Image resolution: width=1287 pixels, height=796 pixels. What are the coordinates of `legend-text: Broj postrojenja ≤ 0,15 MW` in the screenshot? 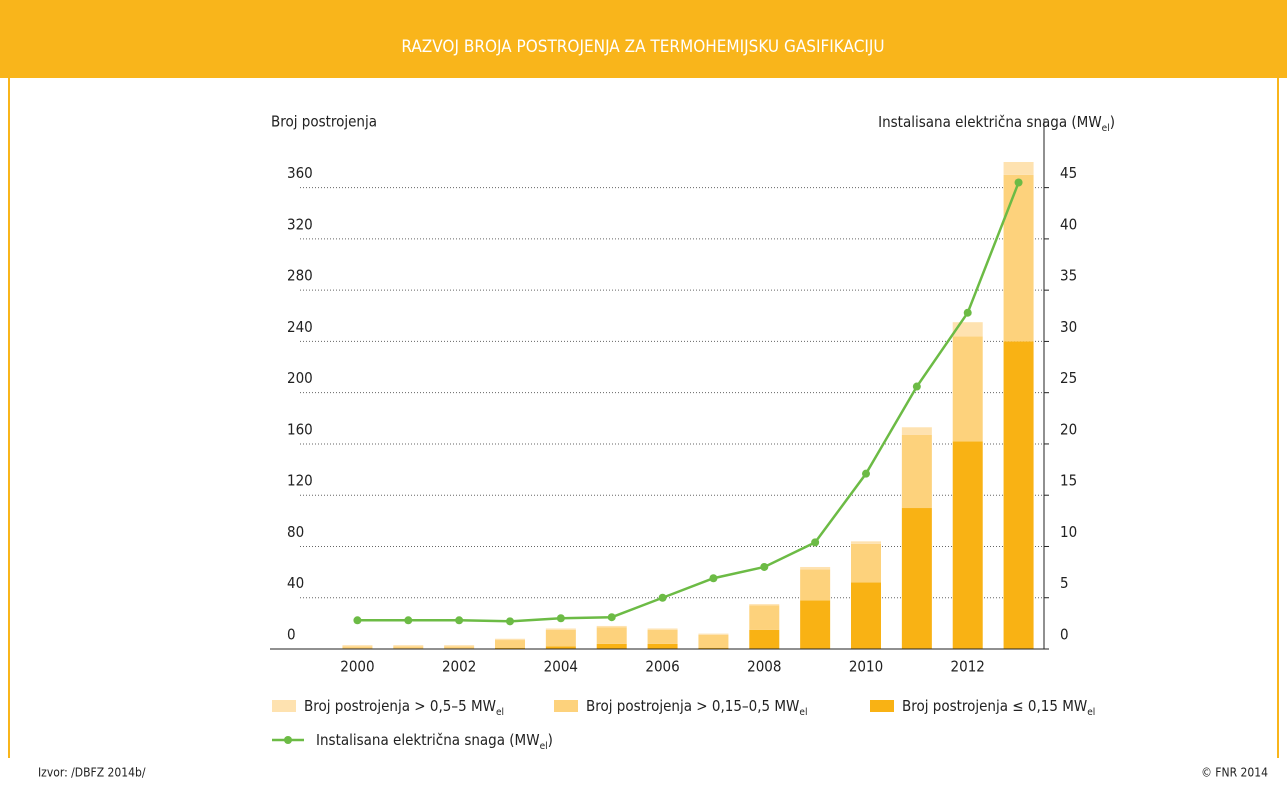 It's located at (994, 706).